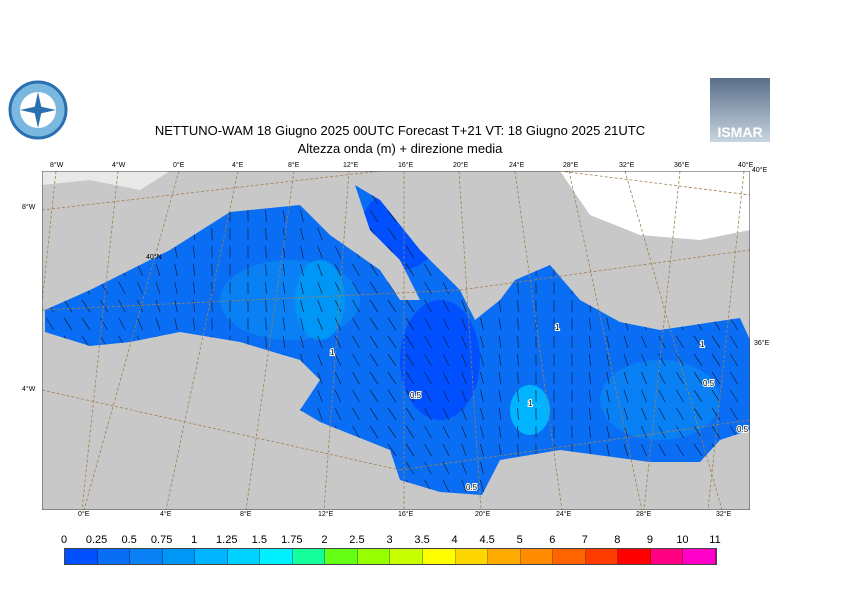 The width and height of the screenshot is (842, 596). Describe the element at coordinates (400, 148) in the screenshot. I see `title-line-2: Altezza onda (m) + direzione media` at that location.